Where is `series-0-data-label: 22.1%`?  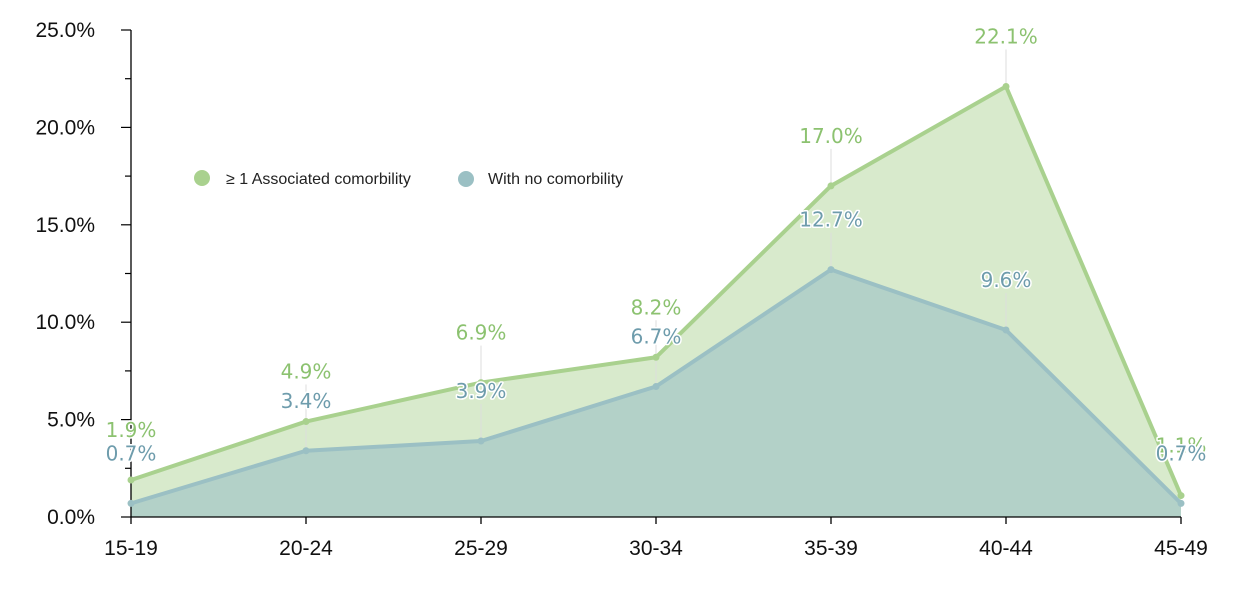 series-0-data-label: 22.1% is located at coordinates (1006, 36).